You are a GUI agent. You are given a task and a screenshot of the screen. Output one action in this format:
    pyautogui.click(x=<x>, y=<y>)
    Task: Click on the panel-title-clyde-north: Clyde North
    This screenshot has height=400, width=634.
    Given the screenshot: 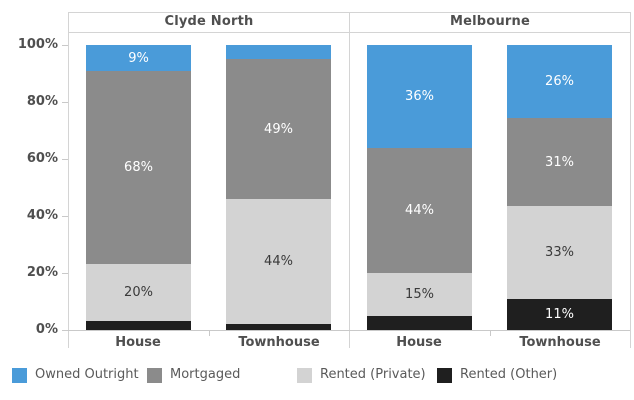 What is the action you would take?
    pyautogui.click(x=209, y=21)
    